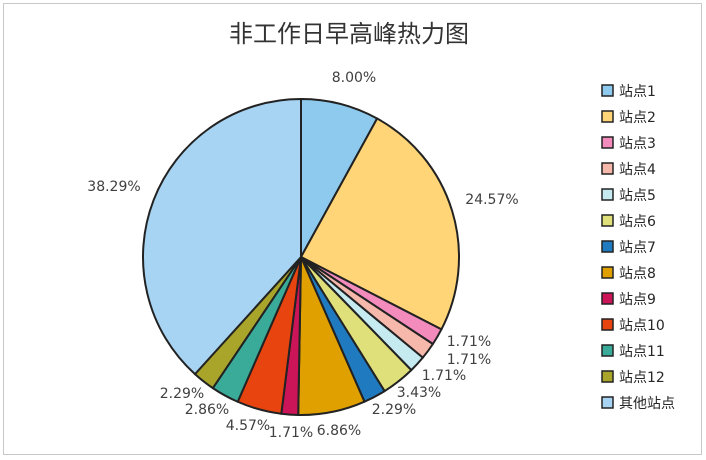 This screenshot has width=706, height=460. What do you see at coordinates (637, 222) in the screenshot?
I see `legend-label-6: 站点6` at bounding box center [637, 222].